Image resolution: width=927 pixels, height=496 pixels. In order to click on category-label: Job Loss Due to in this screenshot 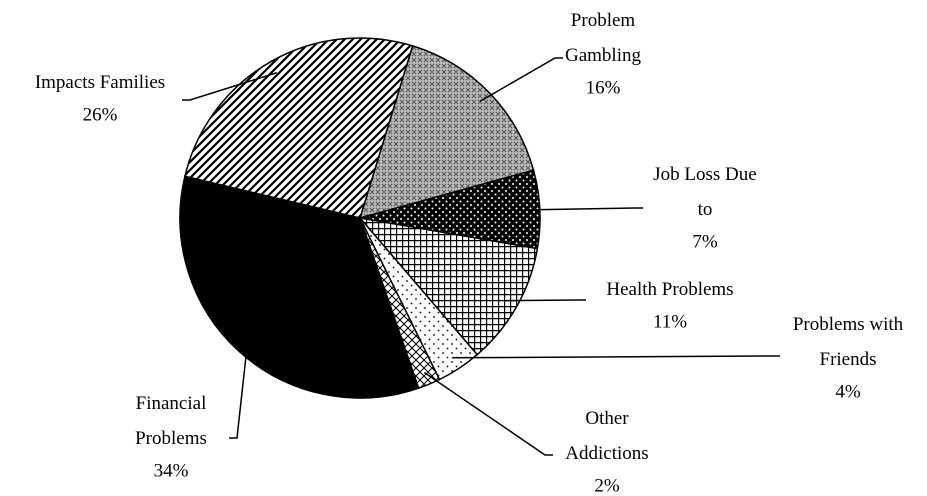, I will do `click(704, 192)`.